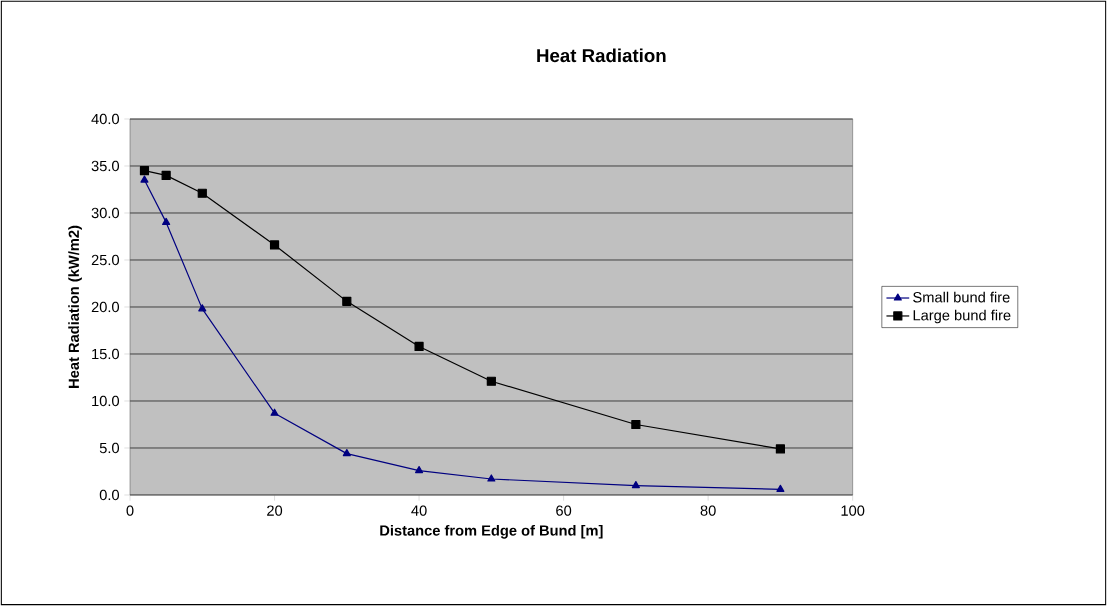 This screenshot has width=1107, height=606. I want to click on x-tick-label: 100, so click(853, 510).